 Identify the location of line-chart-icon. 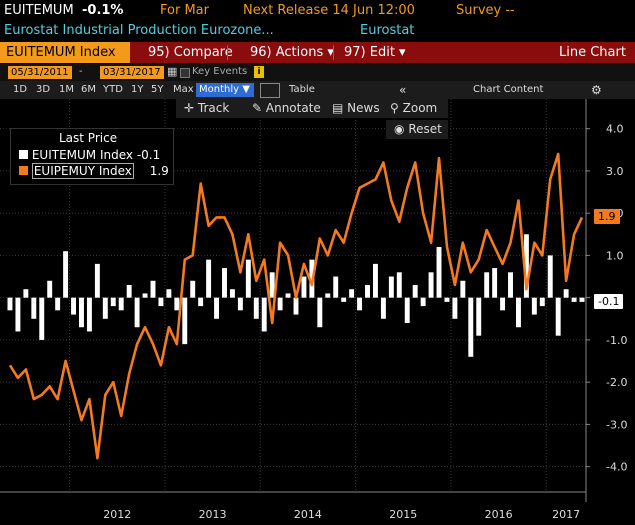
(270, 90).